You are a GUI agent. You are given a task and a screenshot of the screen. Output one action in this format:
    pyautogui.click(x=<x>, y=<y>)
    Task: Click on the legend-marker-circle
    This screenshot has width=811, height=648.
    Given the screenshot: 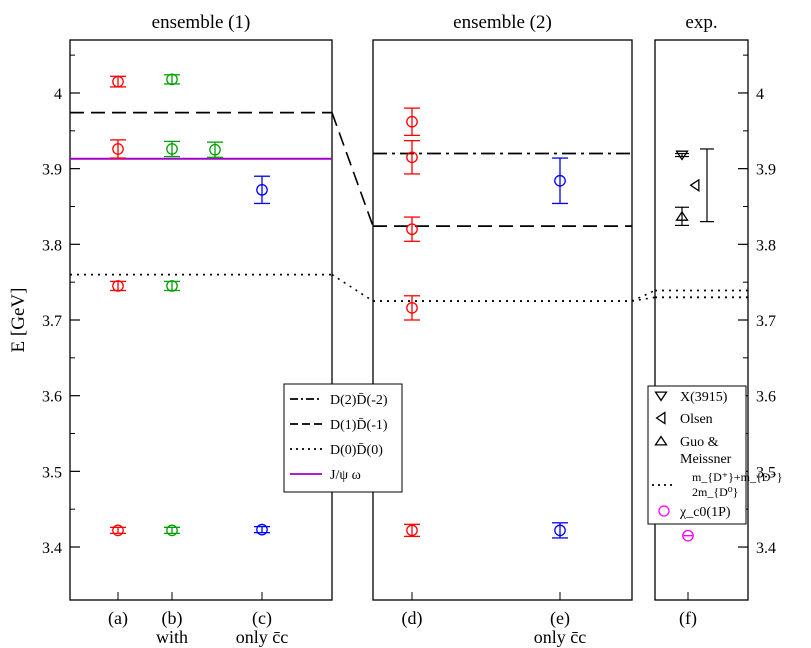 What is the action you would take?
    pyautogui.click(x=664, y=511)
    